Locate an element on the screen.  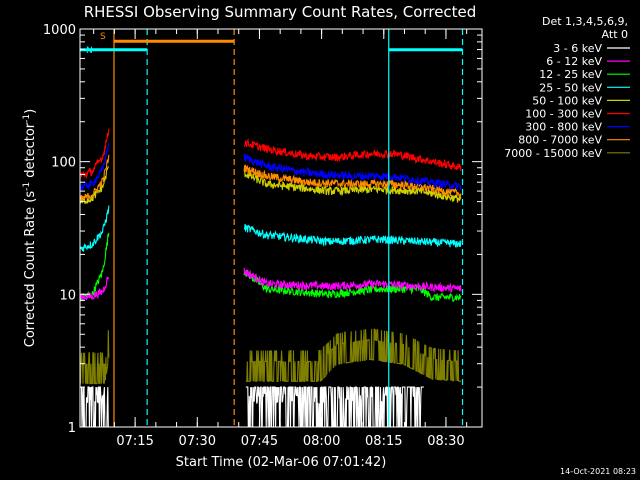
y-label-sup1: -1 is located at coordinates (27, 186).